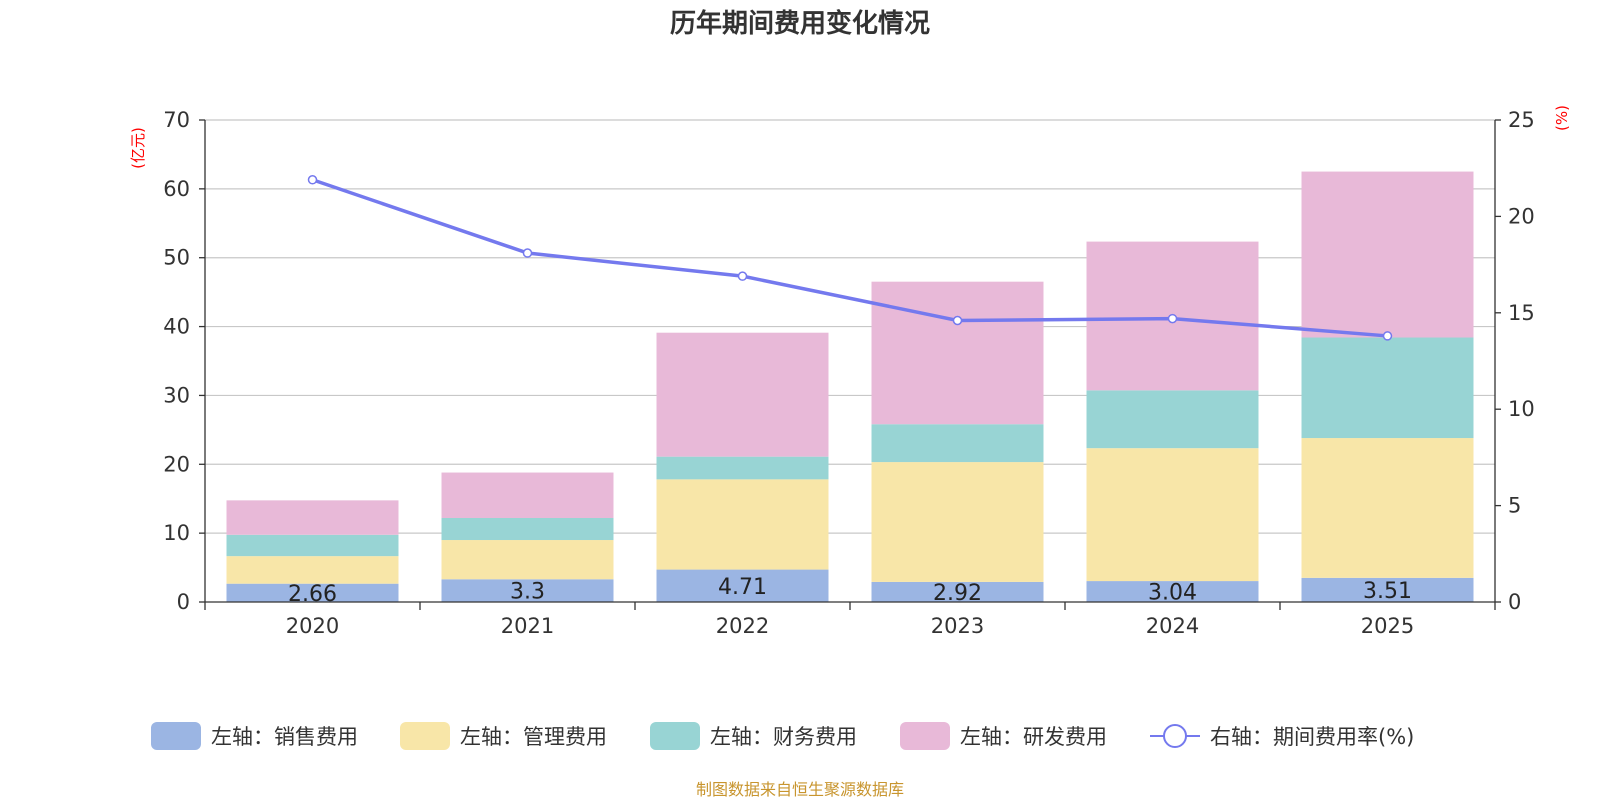  Describe the element at coordinates (284, 737) in the screenshot. I see `legend-label-0: 左轴：销售费用` at that location.